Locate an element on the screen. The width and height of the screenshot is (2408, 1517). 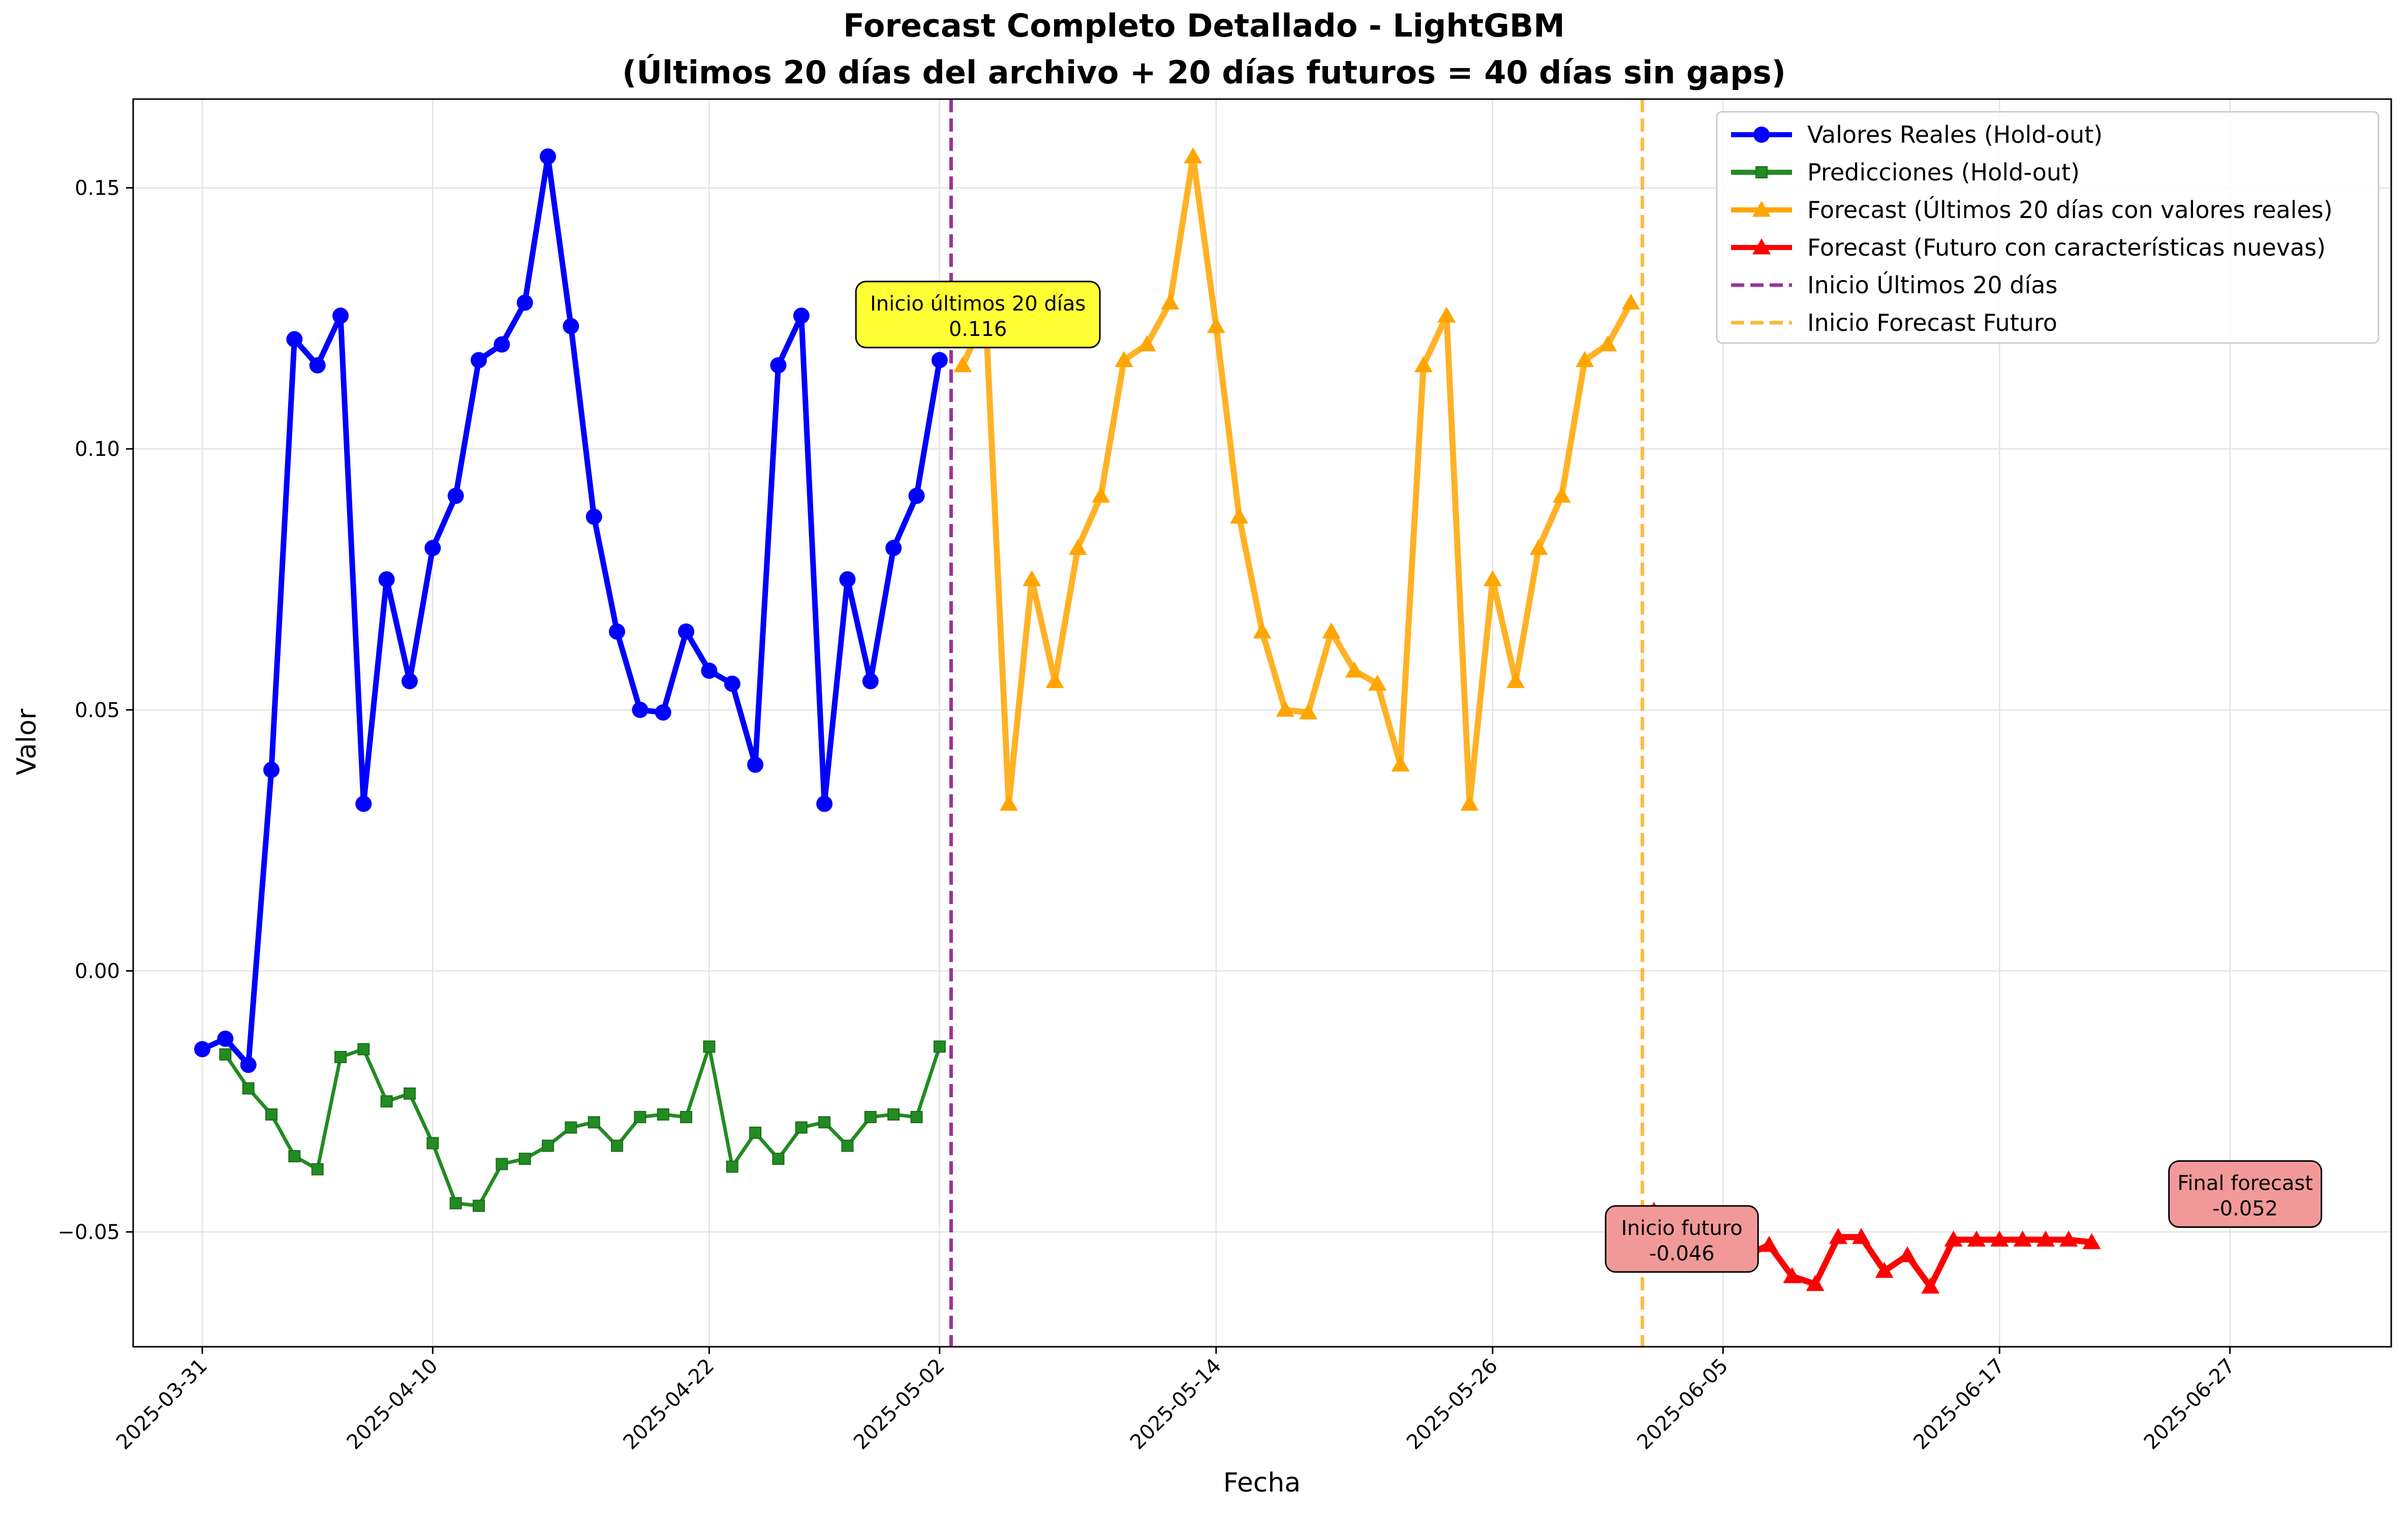
y-tick-label: 0.10 is located at coordinates (98, 449).